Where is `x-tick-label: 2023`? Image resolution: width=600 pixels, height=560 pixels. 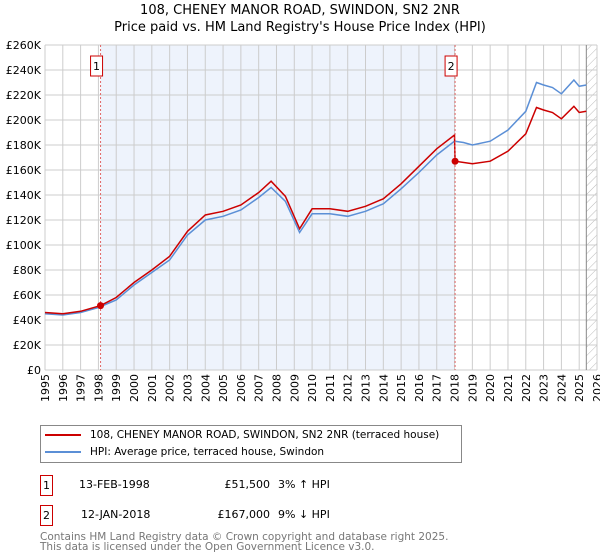 x-tick-label: 2023 is located at coordinates (544, 388).